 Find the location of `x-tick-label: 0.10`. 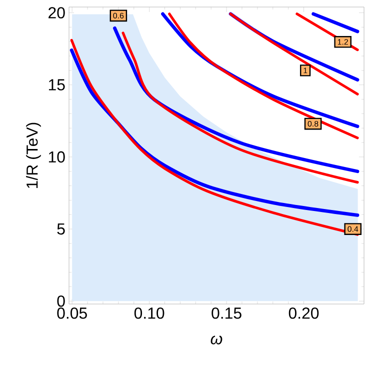

x-tick-label: 0.10 is located at coordinates (149, 313).